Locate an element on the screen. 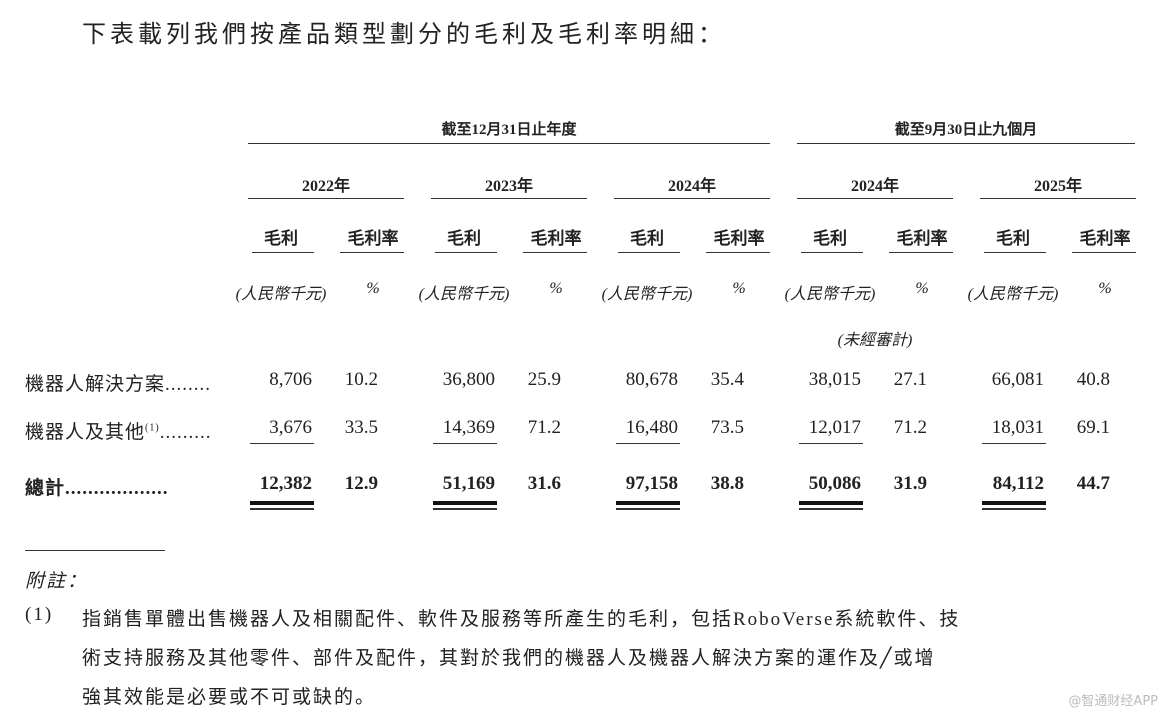 The width and height of the screenshot is (1172, 720). notes-title: 附註： is located at coordinates (57, 581).